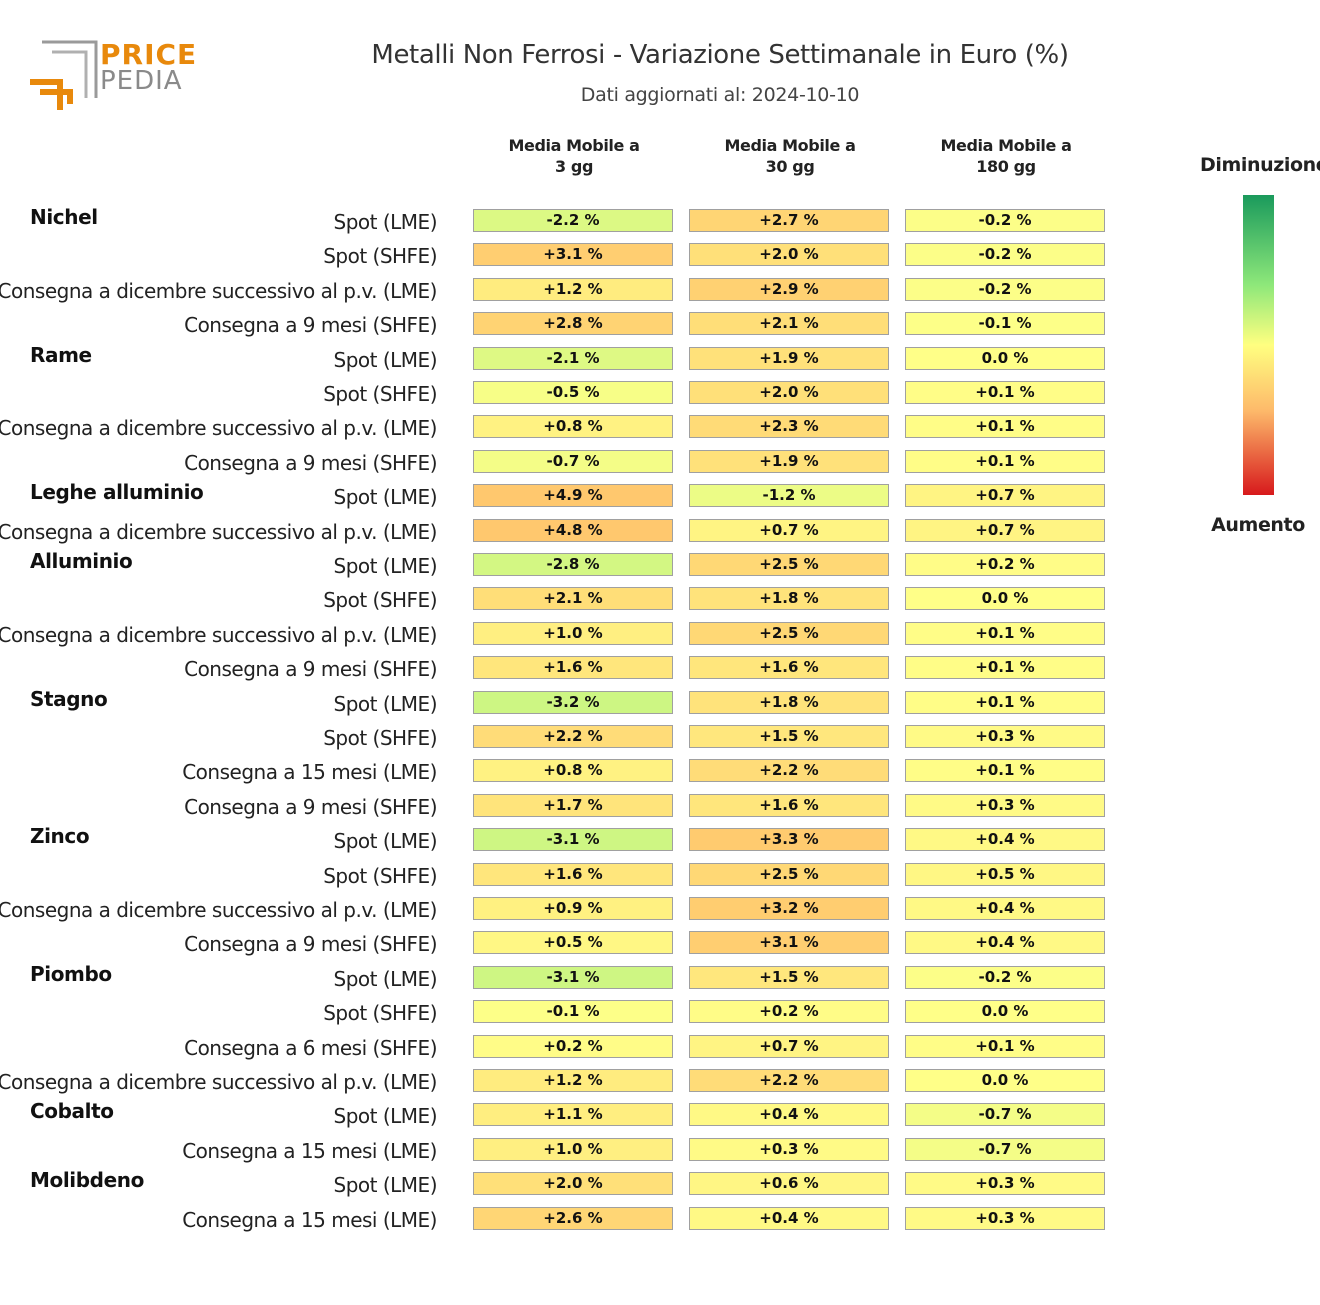 This screenshot has height=1305, width=1320. Describe the element at coordinates (60, 836) in the screenshot. I see `group-label: Zinco` at that location.